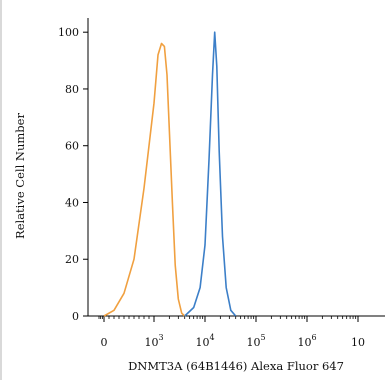 The image size is (385, 380). Describe the element at coordinates (255, 341) in the screenshot. I see `x-tick-label: 10⁵` at that location.